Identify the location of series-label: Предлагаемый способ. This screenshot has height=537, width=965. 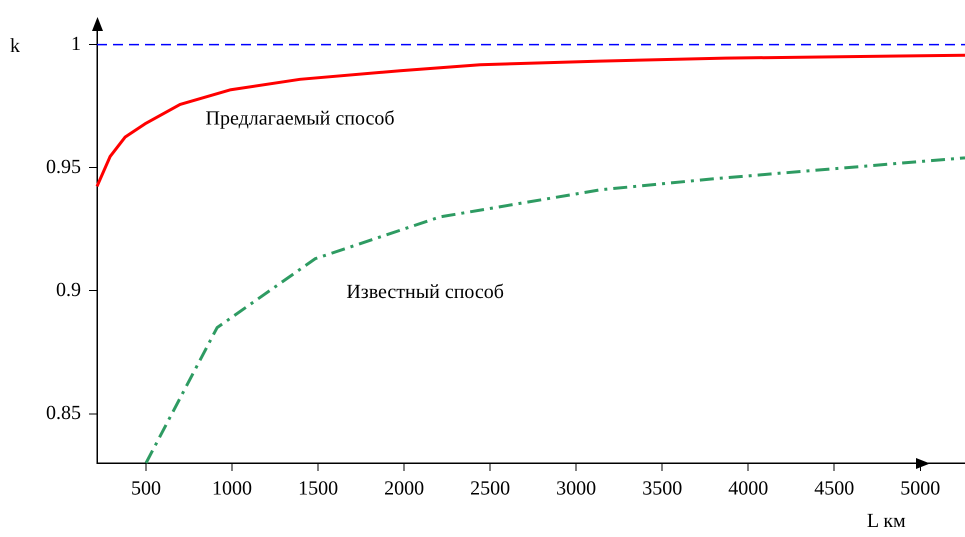
(300, 119).